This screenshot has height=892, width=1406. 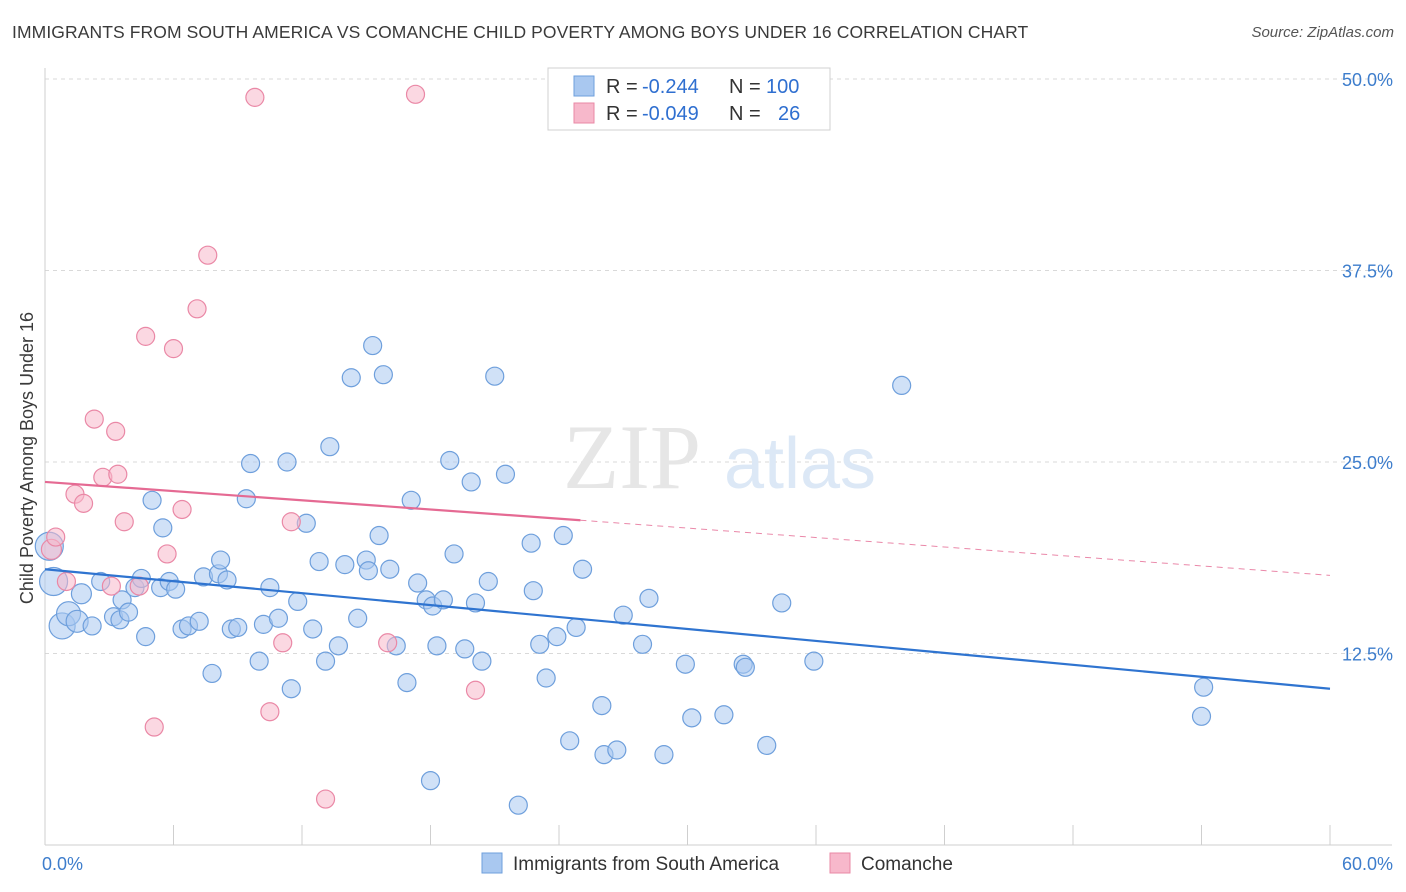 I want to click on bottom-legend: Immigrants from South America Comanche, so click(x=717, y=863).